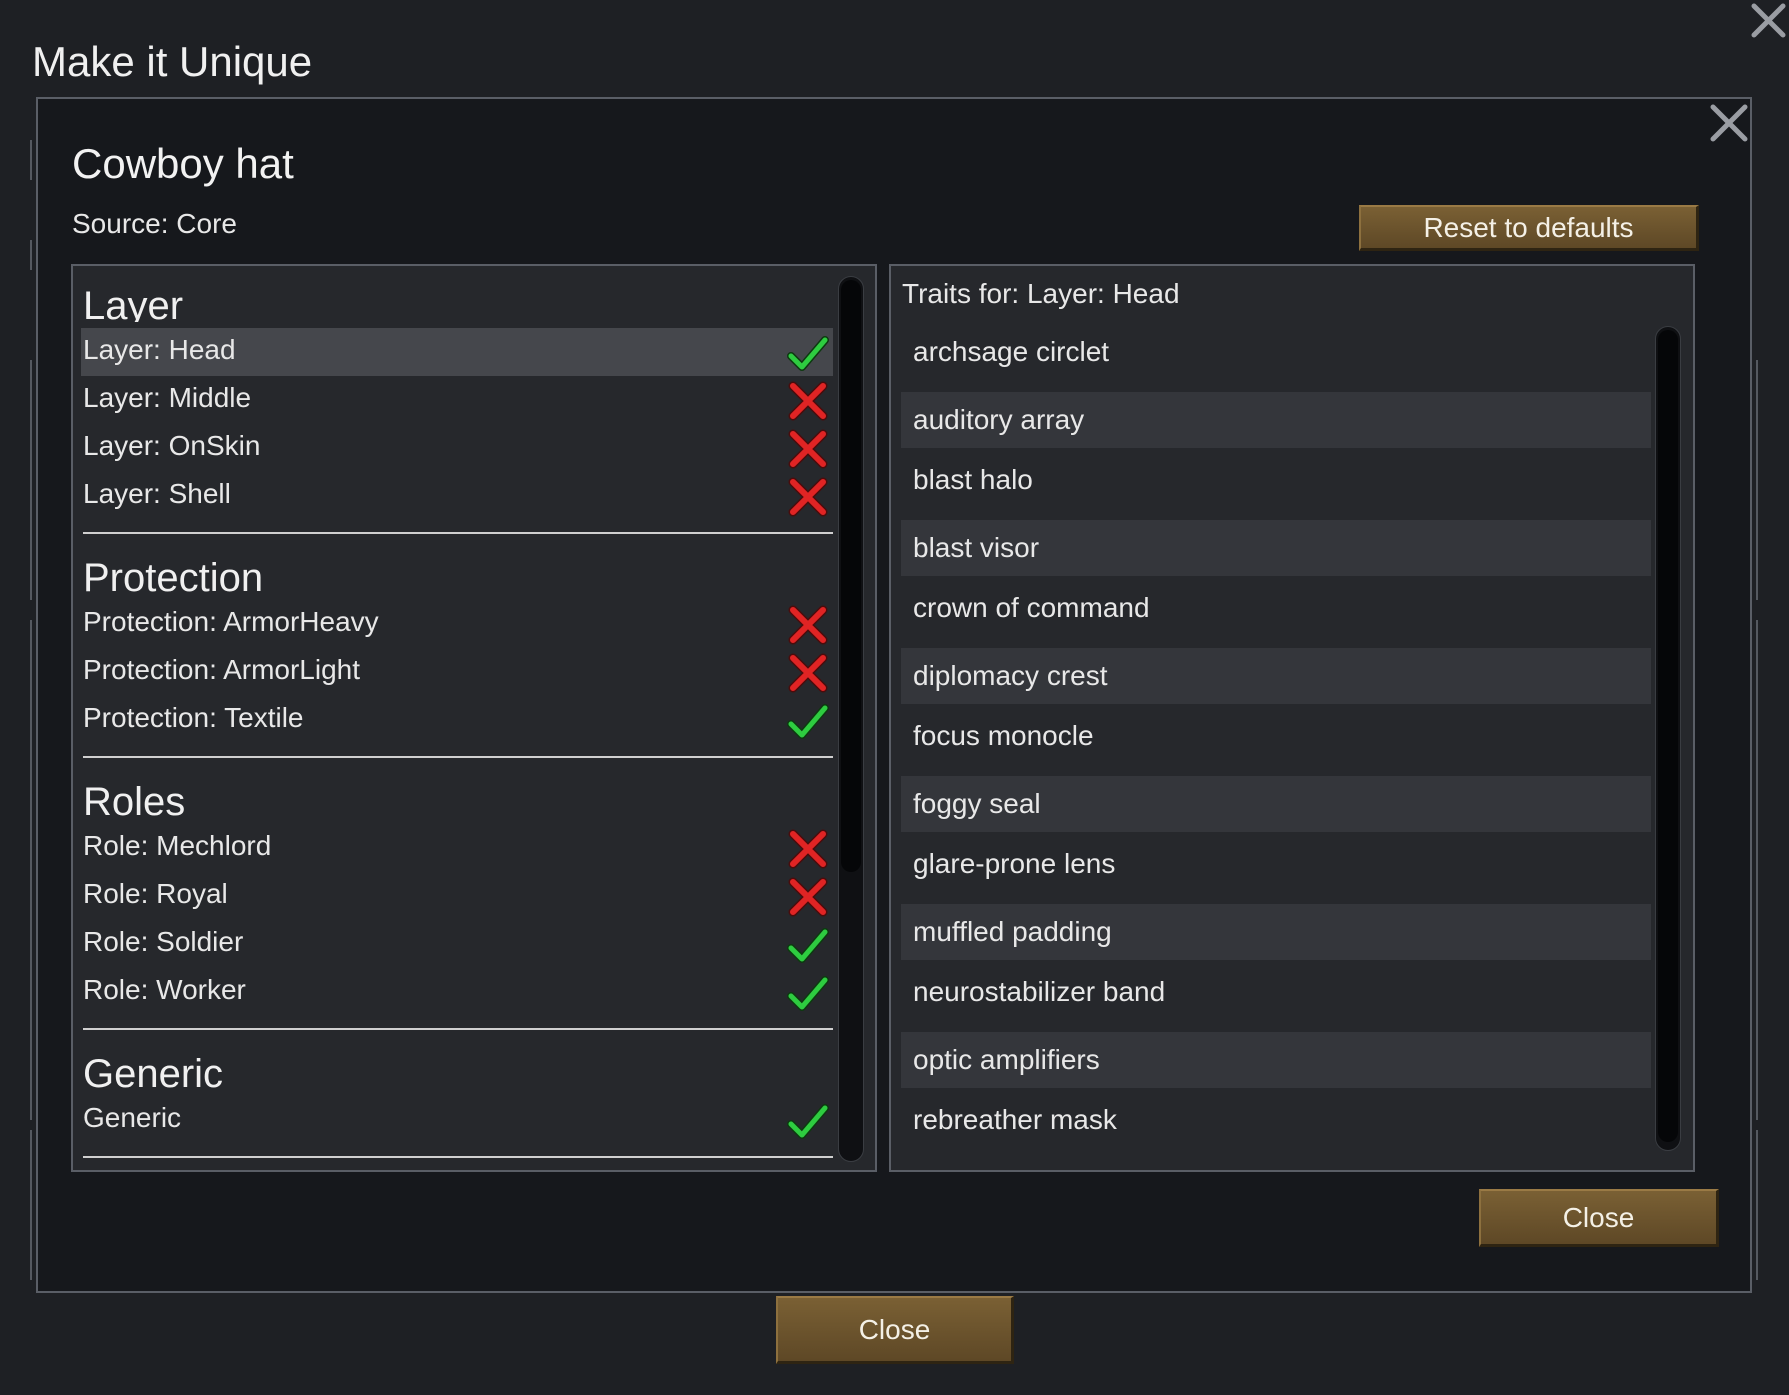 The height and width of the screenshot is (1395, 1789). What do you see at coordinates (973, 479) in the screenshot?
I see `trait-label: blast halo` at bounding box center [973, 479].